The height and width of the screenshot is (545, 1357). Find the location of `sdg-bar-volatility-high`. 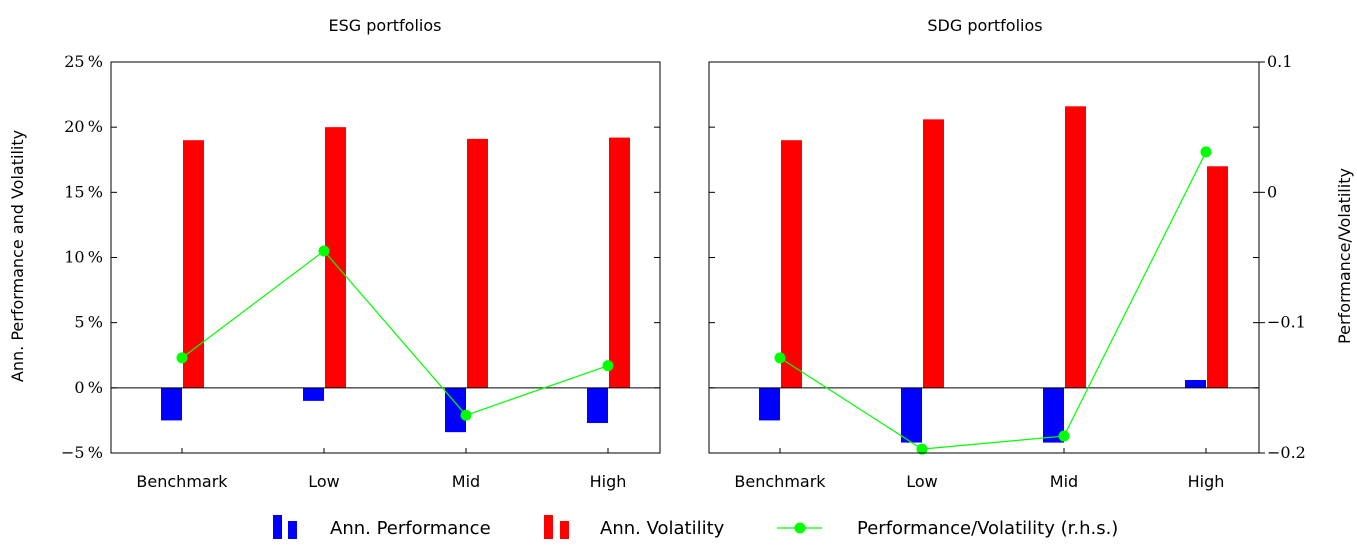

sdg-bar-volatility-high is located at coordinates (1217, 277).